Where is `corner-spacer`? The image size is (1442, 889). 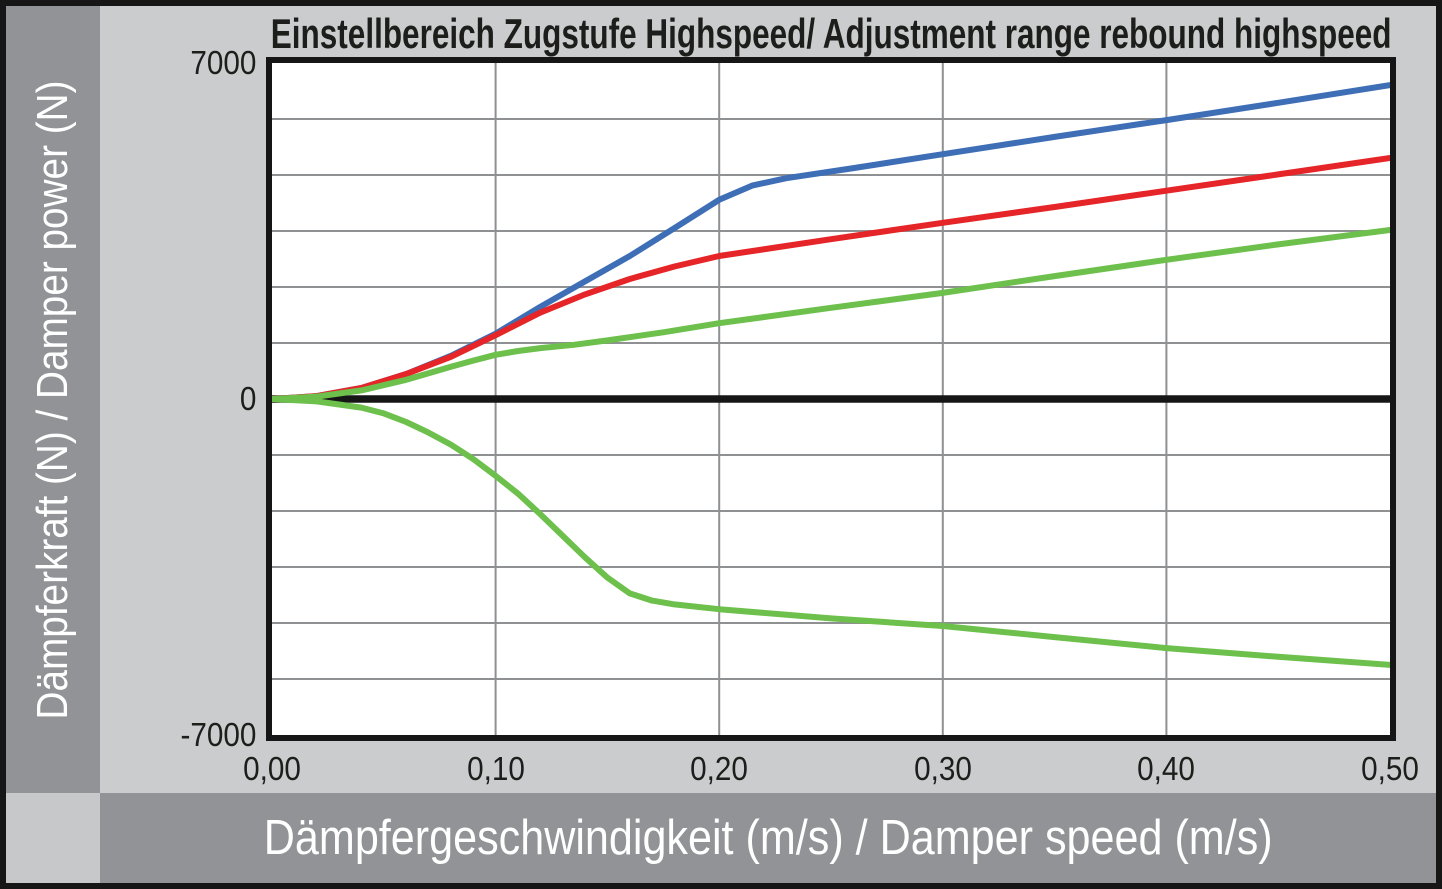 corner-spacer is located at coordinates (53, 838).